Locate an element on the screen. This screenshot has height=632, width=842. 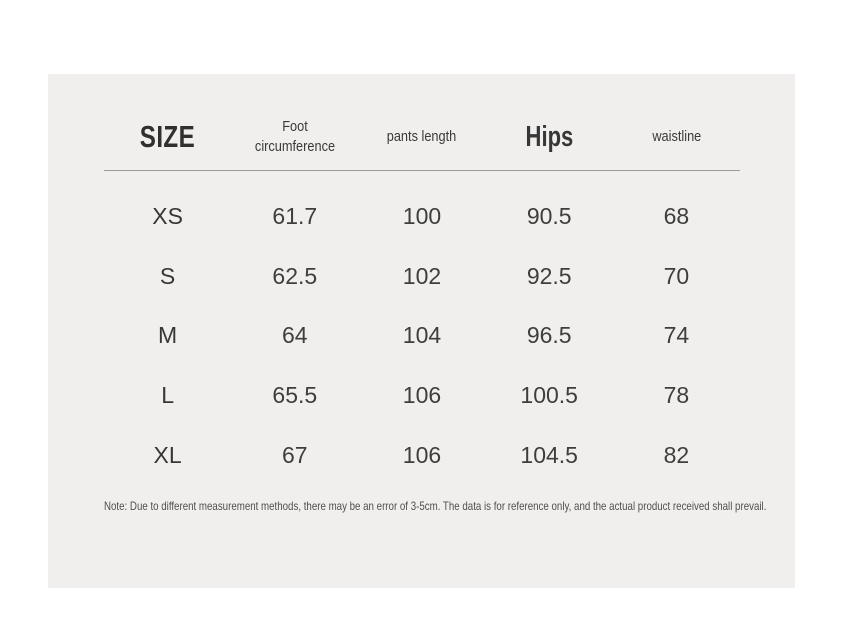
column-header-pants-length-label: pants length is located at coordinates (422, 136).